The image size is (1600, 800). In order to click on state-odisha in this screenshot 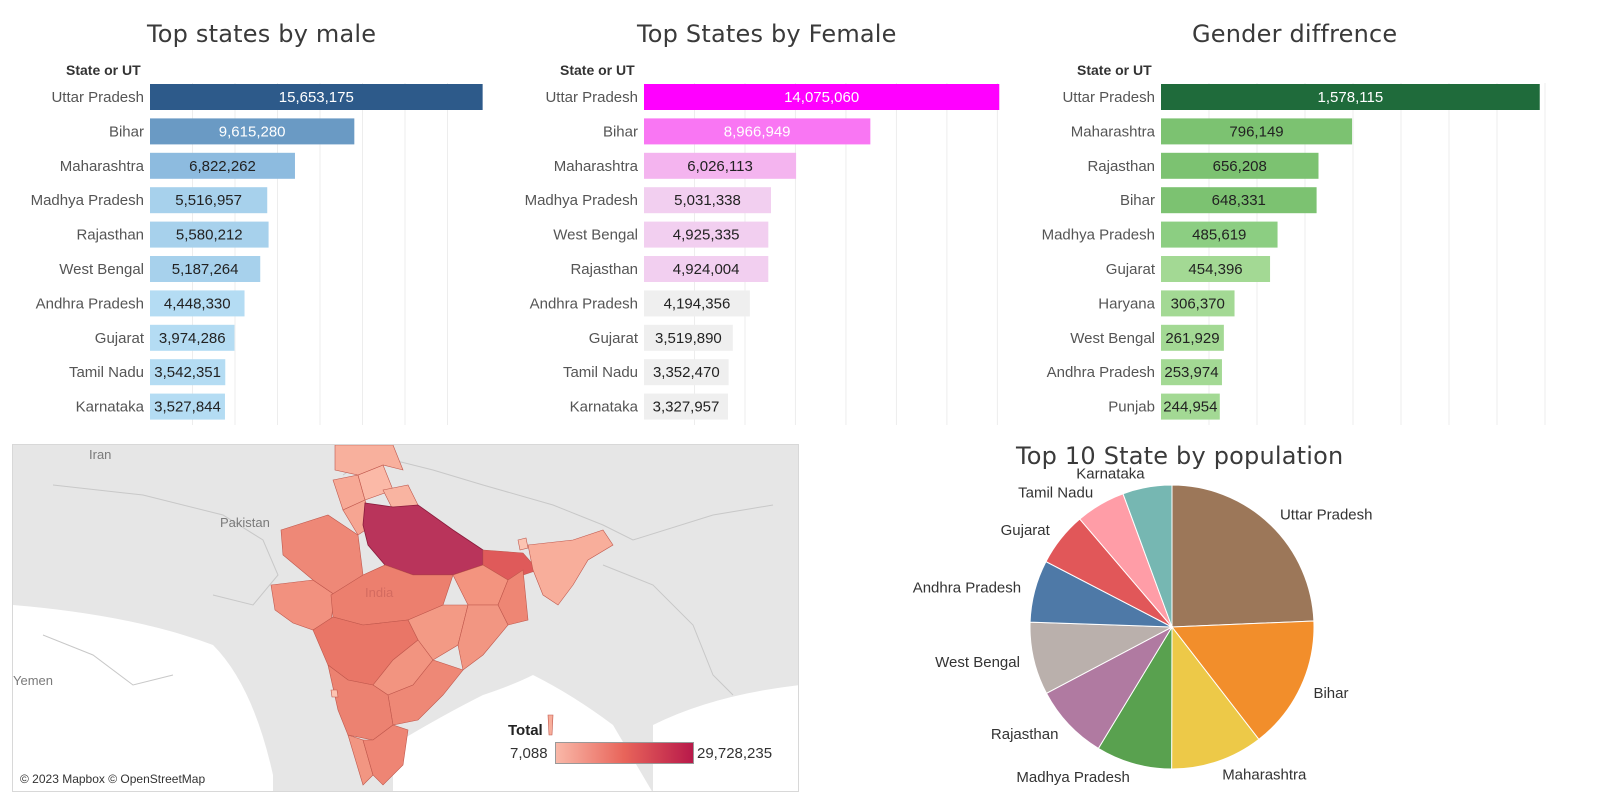, I will do `click(483, 637)`.